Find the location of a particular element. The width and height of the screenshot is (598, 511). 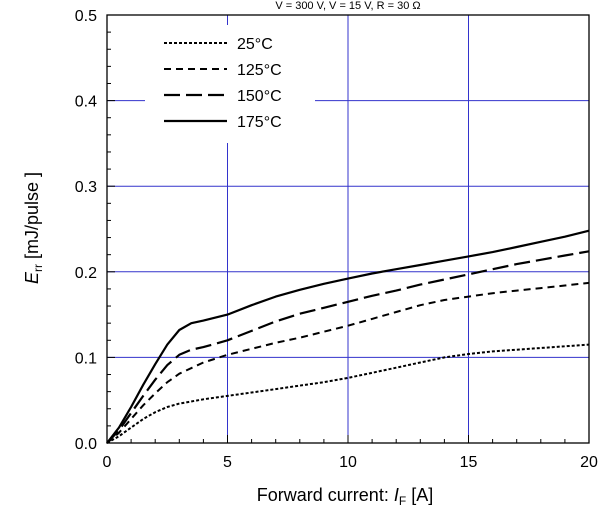

y-tick-label: 0.3 is located at coordinates (86, 187).